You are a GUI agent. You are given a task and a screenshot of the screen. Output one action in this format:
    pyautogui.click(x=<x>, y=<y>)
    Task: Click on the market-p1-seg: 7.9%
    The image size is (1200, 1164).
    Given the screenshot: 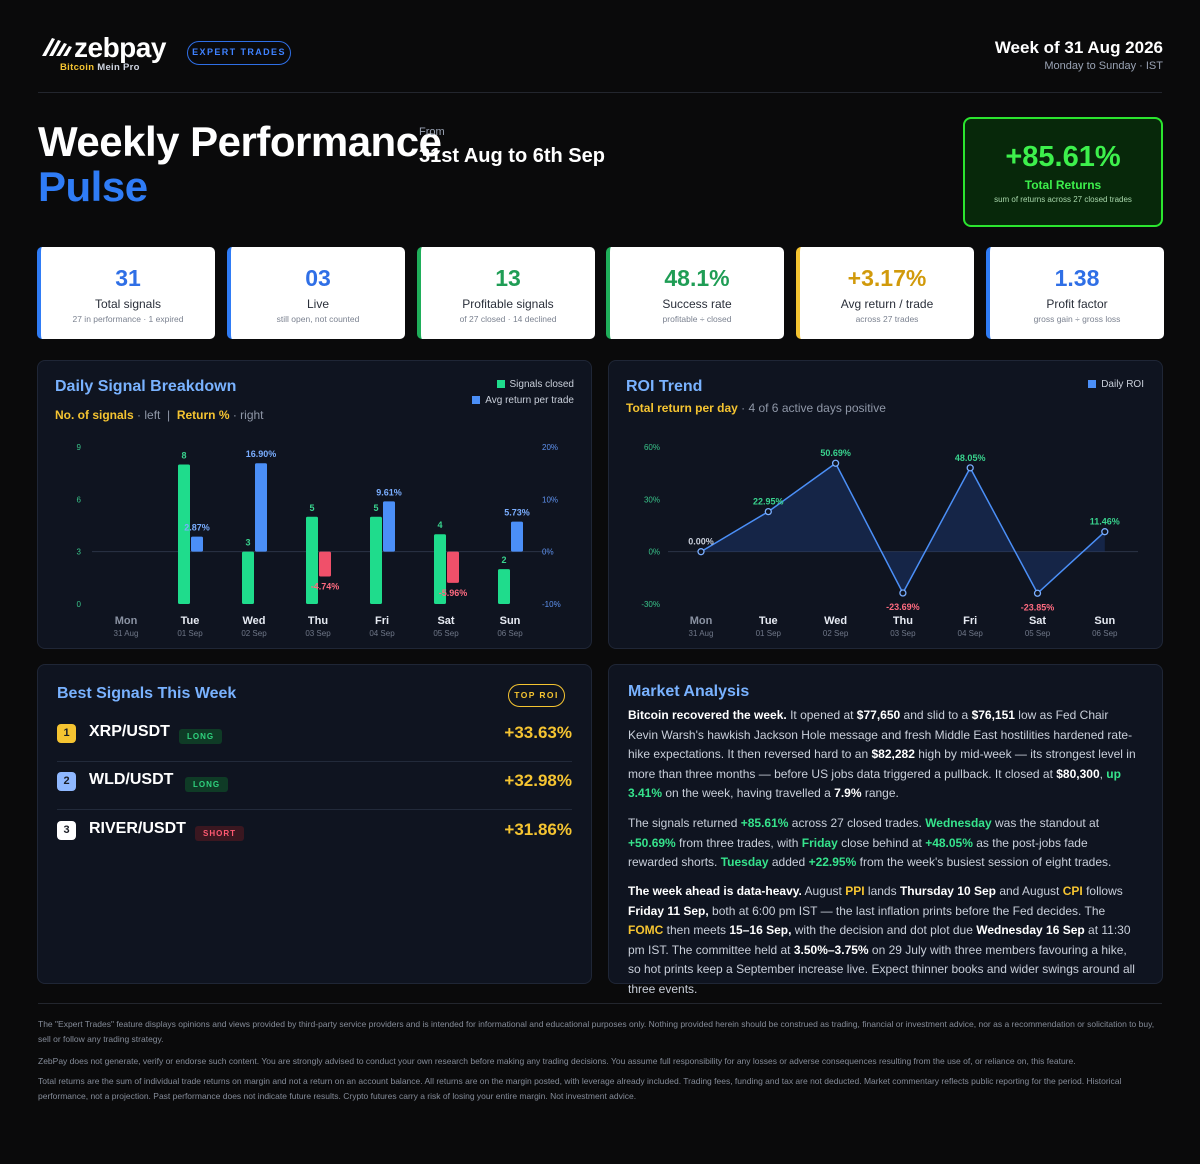 What is the action you would take?
    pyautogui.click(x=848, y=793)
    